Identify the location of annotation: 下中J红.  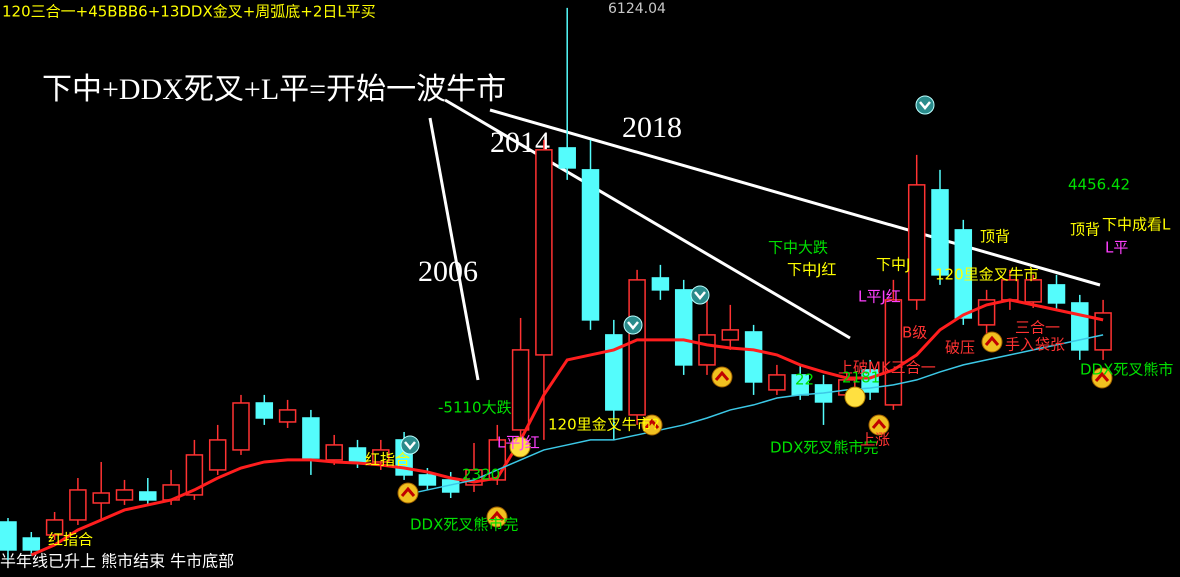
(811, 270).